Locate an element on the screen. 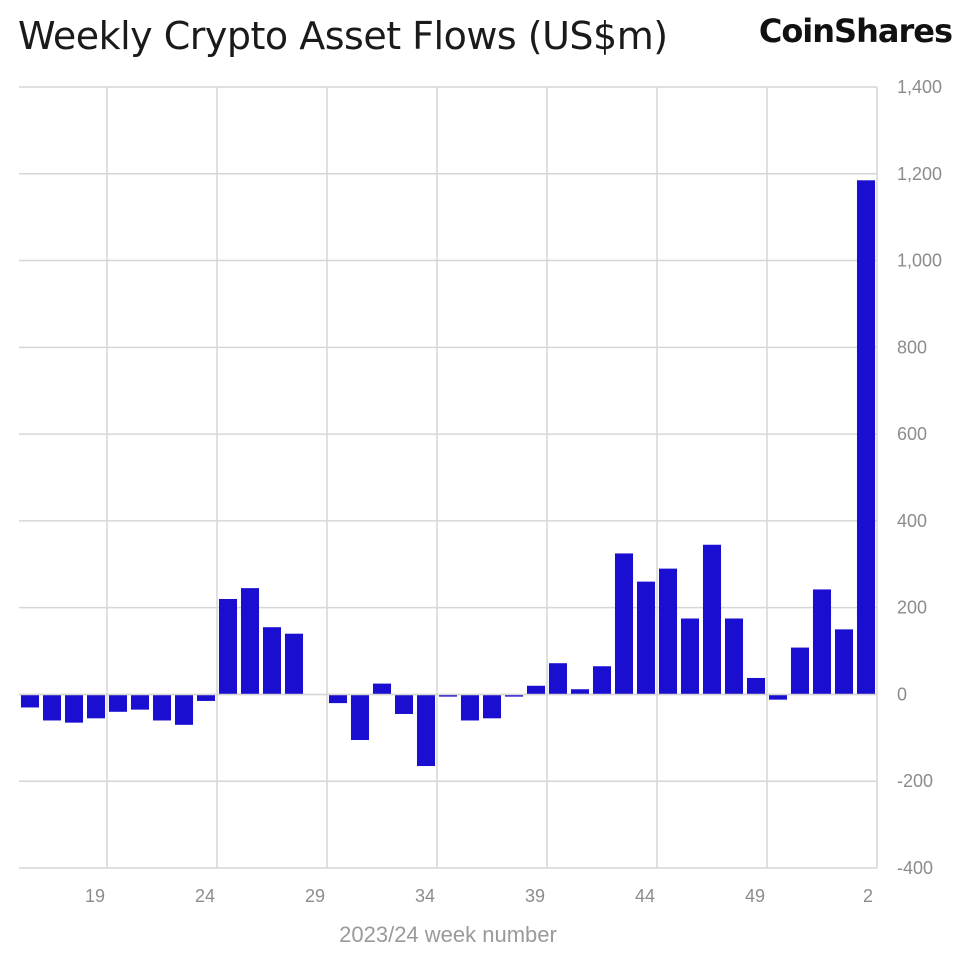 The width and height of the screenshot is (974, 954). chart-title: Weekly Crypto Asset Flows (US$m) is located at coordinates (343, 36).